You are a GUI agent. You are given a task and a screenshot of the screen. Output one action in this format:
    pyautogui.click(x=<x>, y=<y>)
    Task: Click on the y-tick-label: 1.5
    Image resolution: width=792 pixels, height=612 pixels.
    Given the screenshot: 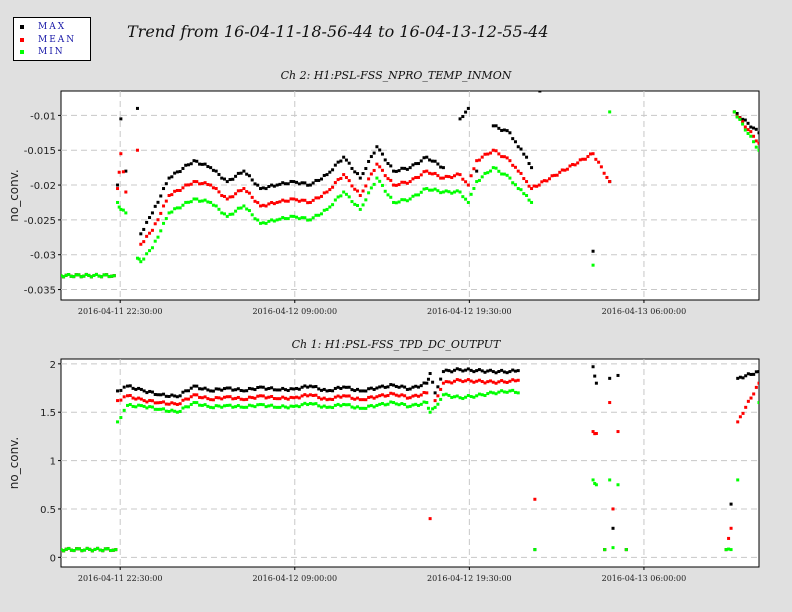 What is the action you would take?
    pyautogui.click(x=48, y=413)
    